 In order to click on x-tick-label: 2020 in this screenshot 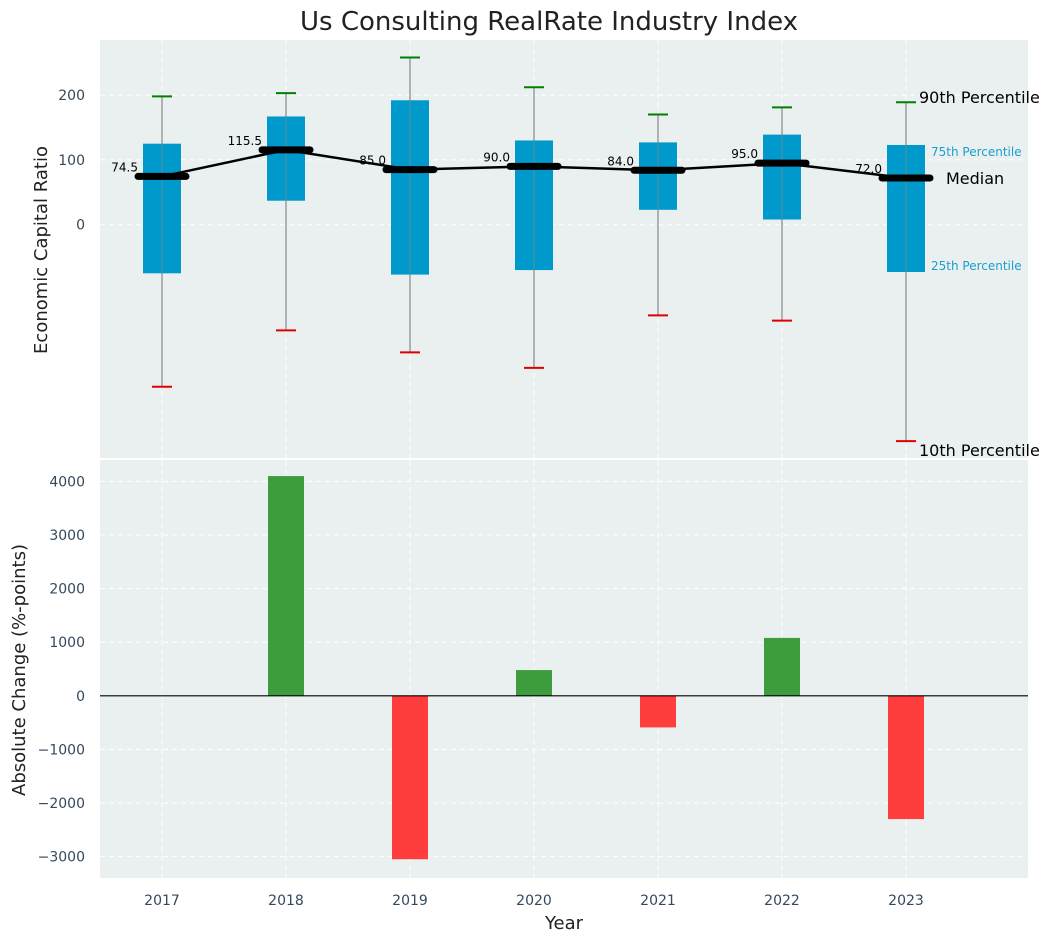, I will do `click(534, 901)`.